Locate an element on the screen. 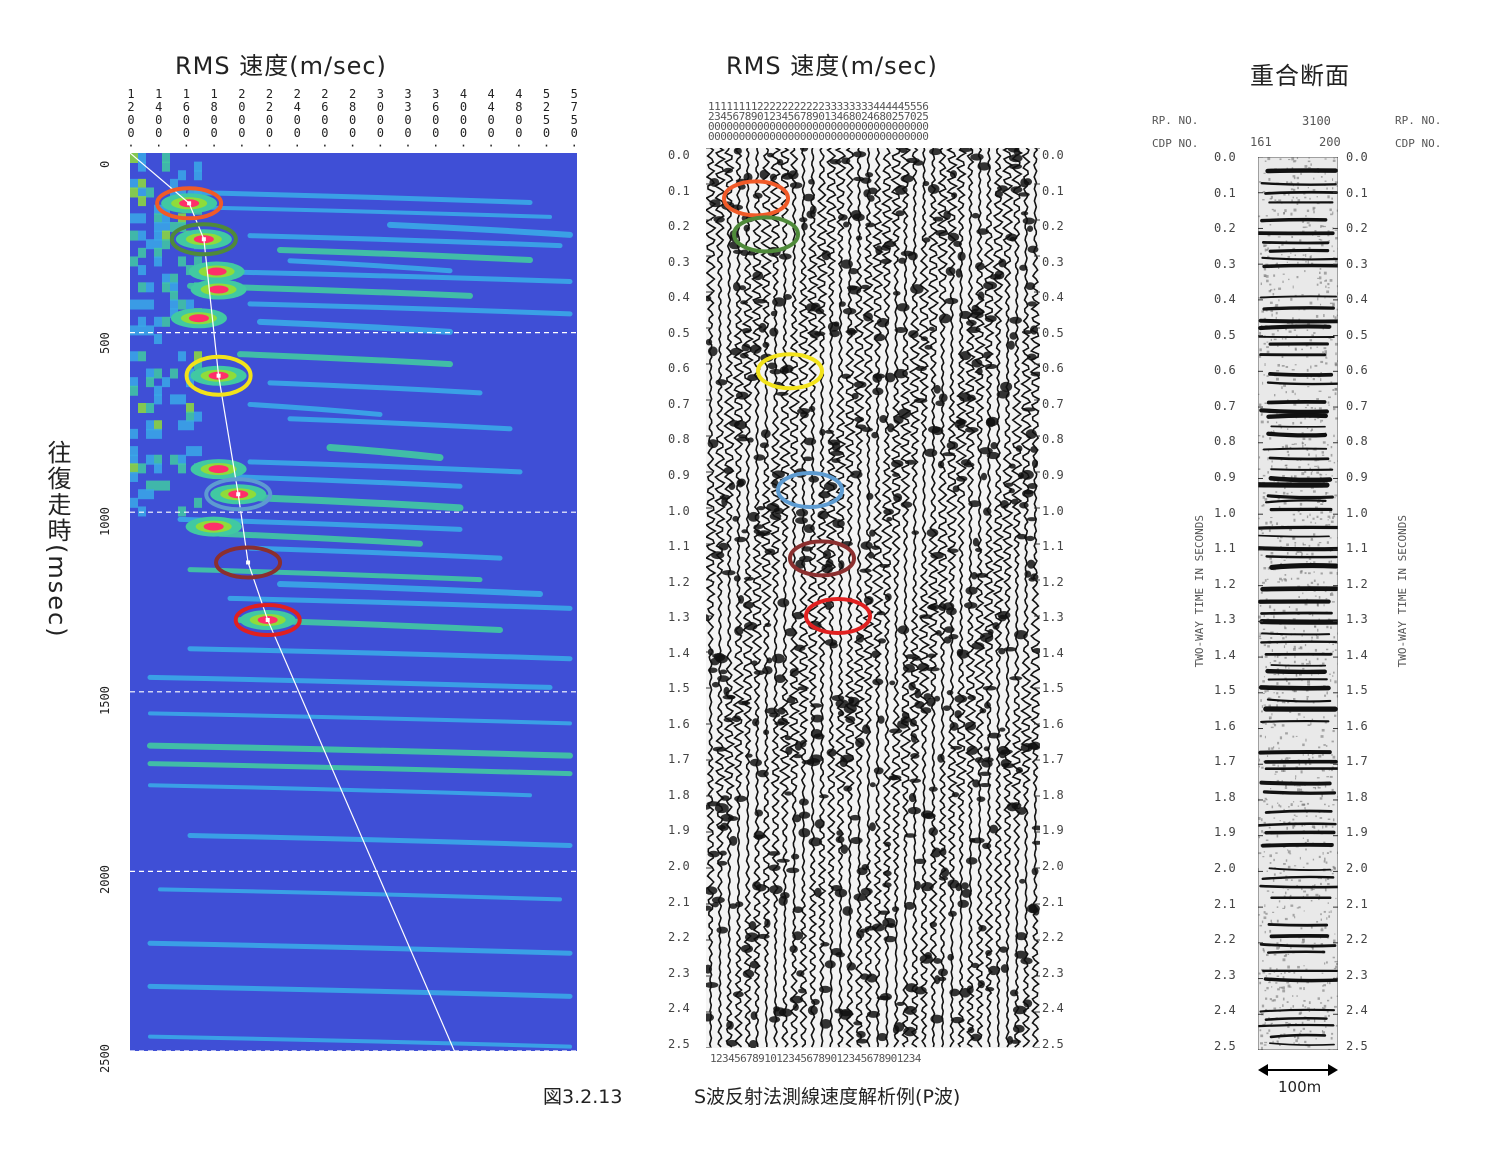 This screenshot has width=1485, height=1172. time-tick-label: 2.0 is located at coordinates (1357, 868).